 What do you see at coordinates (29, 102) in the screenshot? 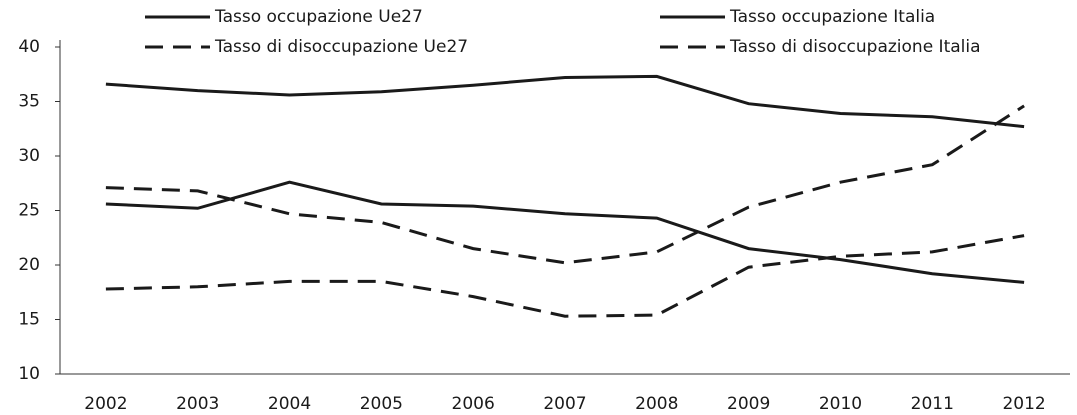
I see `y-tick-label: 35` at bounding box center [29, 102].